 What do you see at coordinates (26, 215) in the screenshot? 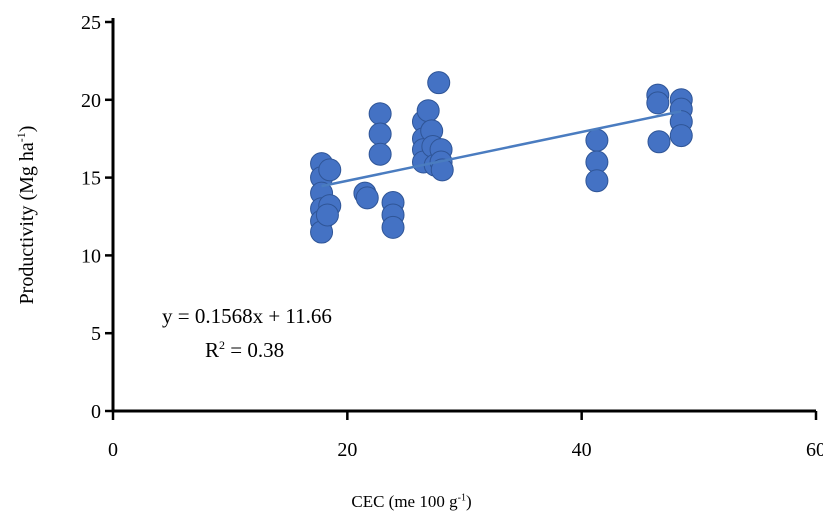
I see `y-axis-title: Productivity (Mg ha-1)` at bounding box center [26, 215].